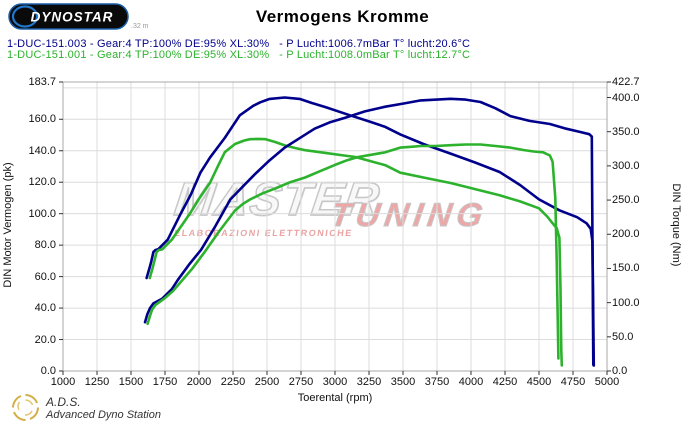 The width and height of the screenshot is (685, 428). What do you see at coordinates (539, 382) in the screenshot?
I see `x-tick-4500: 4500` at bounding box center [539, 382].